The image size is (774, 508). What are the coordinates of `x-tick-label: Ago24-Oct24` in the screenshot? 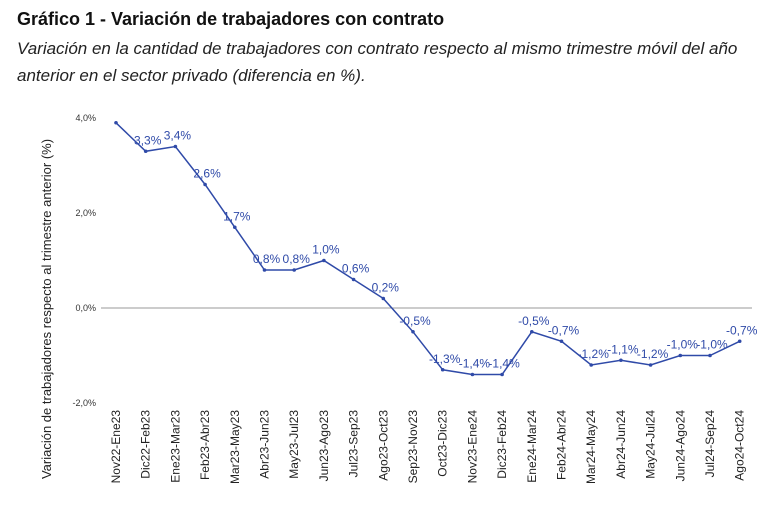 It's located at (740, 445).